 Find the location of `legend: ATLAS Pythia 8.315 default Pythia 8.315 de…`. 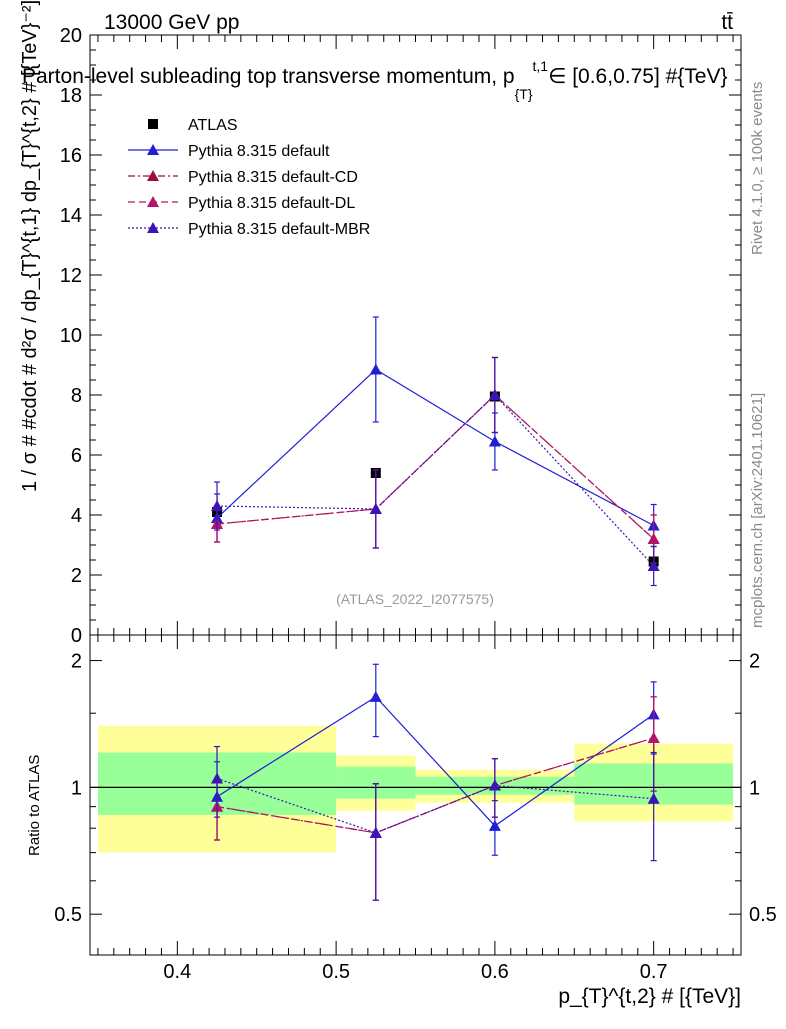

legend: ATLAS Pythia 8.315 default Pythia 8.315 de… is located at coordinates (249, 177).